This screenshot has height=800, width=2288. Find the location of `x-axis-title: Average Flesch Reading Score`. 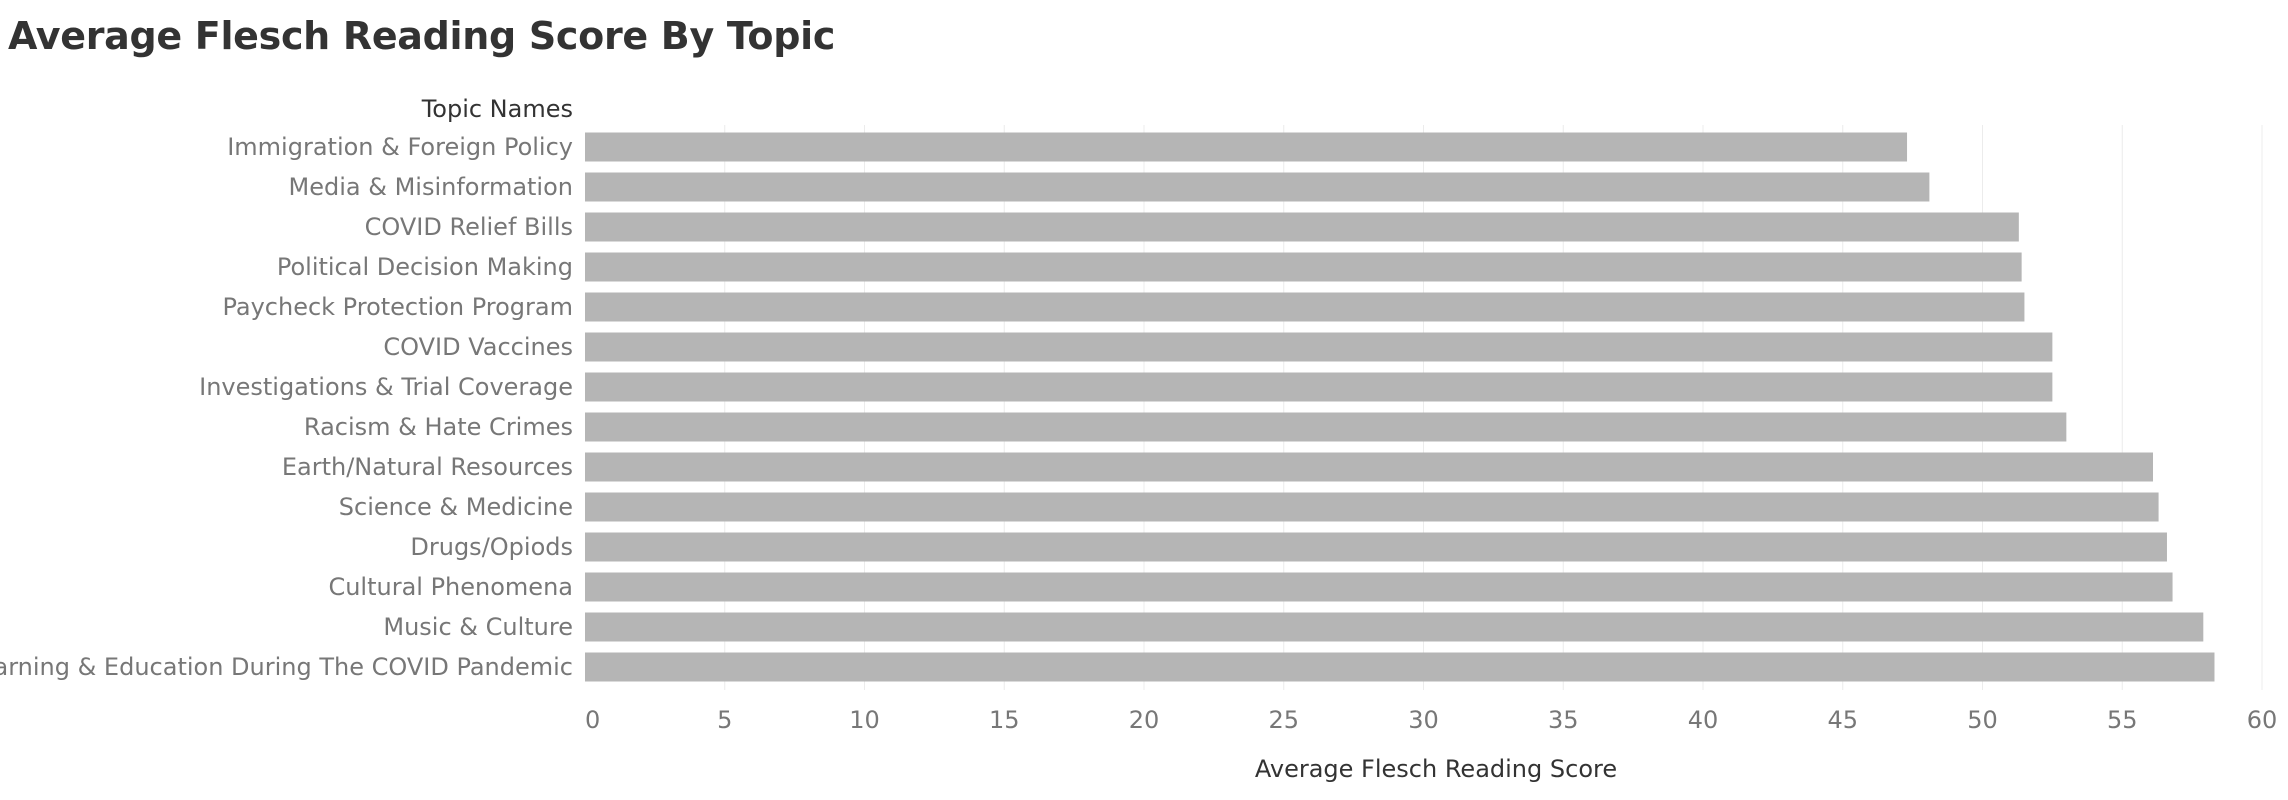

x-axis-title: Average Flesch Reading Score is located at coordinates (1436, 769).